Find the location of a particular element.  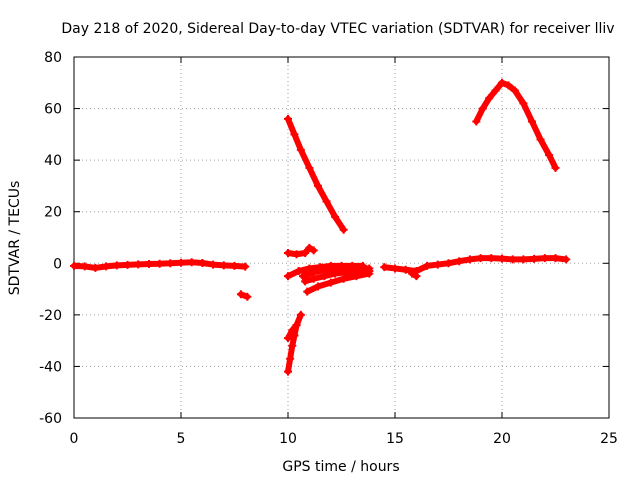

x-tick-label: 15 is located at coordinates (395, 439).